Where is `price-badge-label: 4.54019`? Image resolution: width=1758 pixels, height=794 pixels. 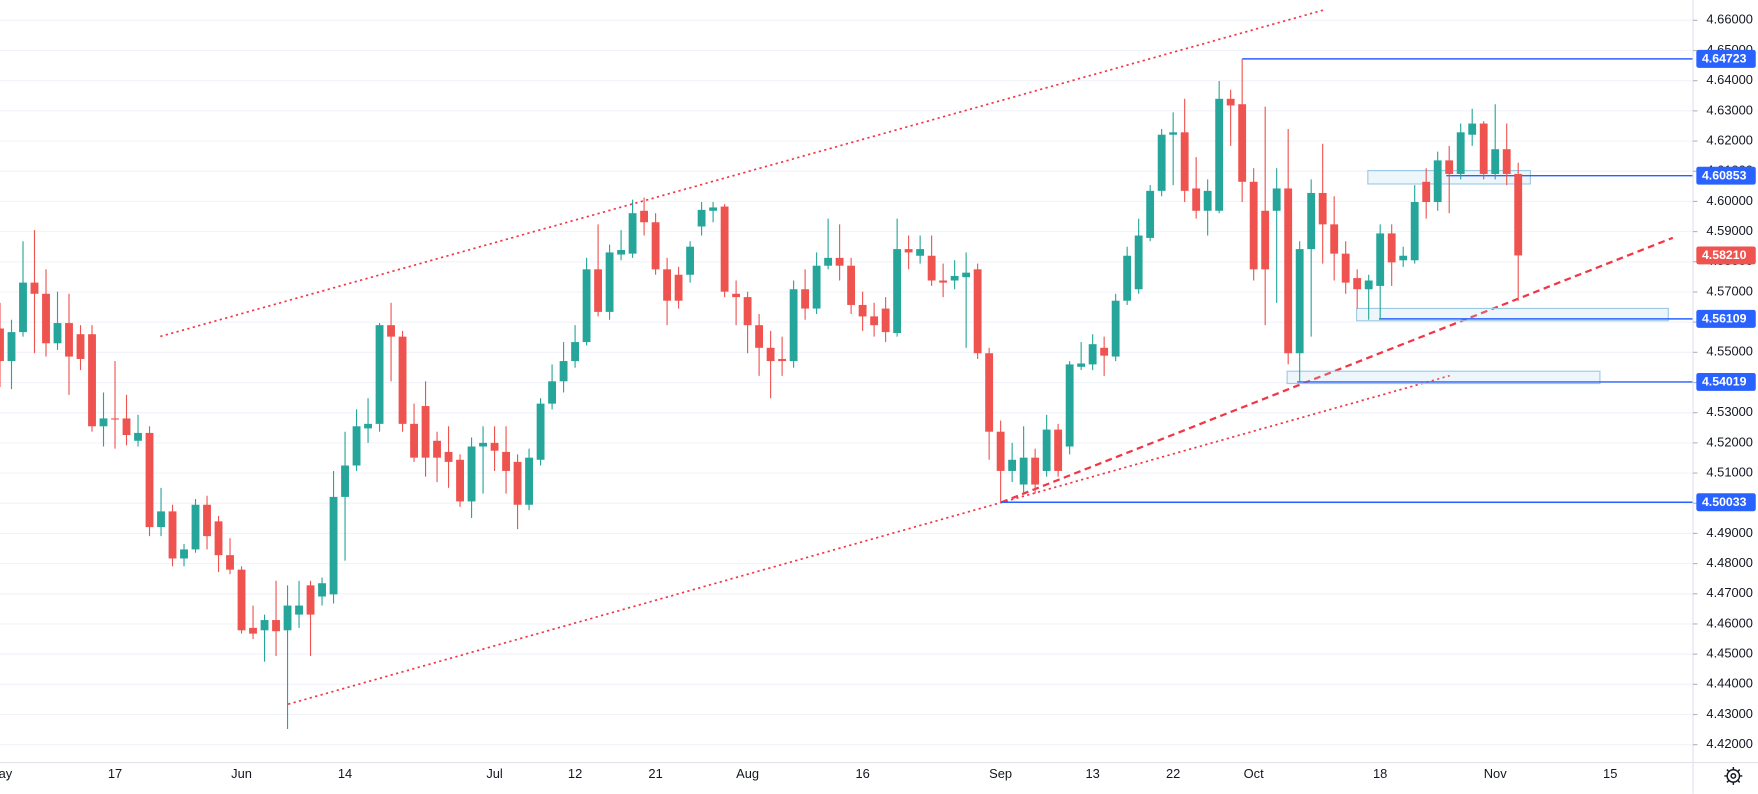 price-badge-label: 4.54019 is located at coordinates (1724, 382).